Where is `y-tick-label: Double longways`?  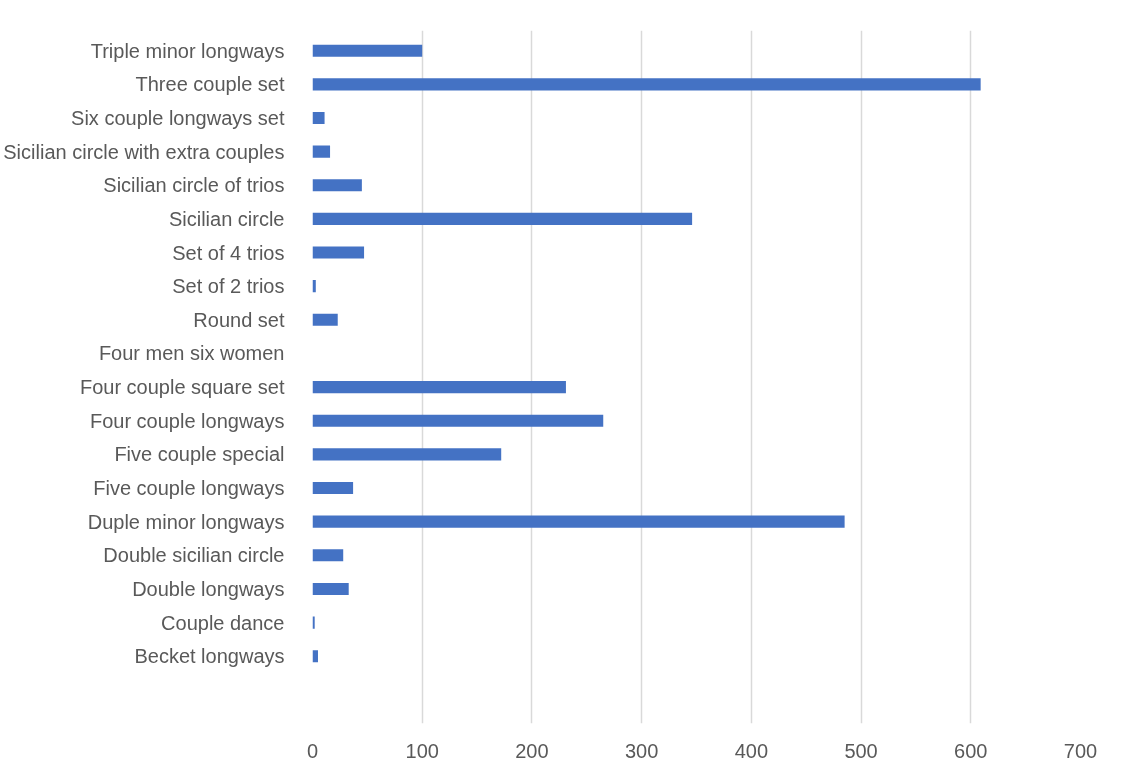 y-tick-label: Double longways is located at coordinates (208, 588).